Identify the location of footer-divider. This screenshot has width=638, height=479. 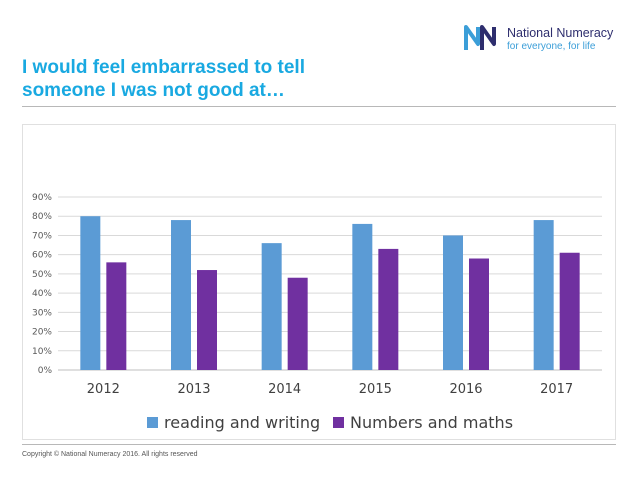
(319, 444).